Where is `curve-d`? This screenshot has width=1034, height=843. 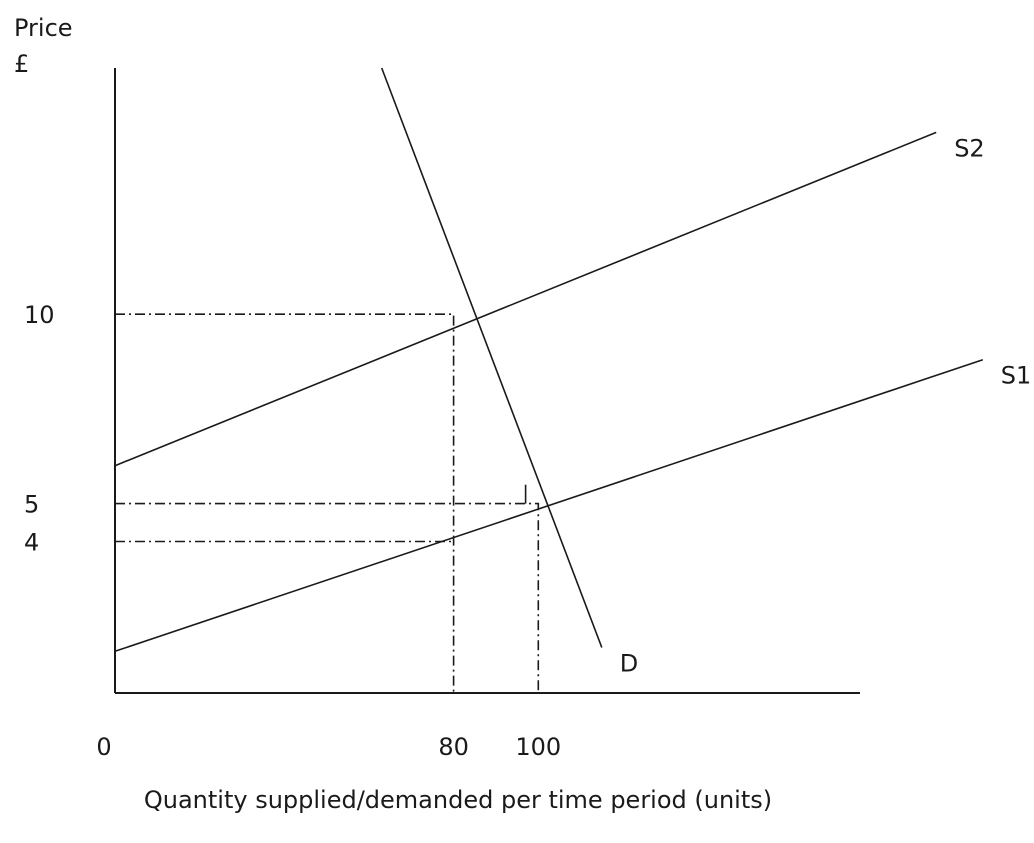
curve-d is located at coordinates (491, 357).